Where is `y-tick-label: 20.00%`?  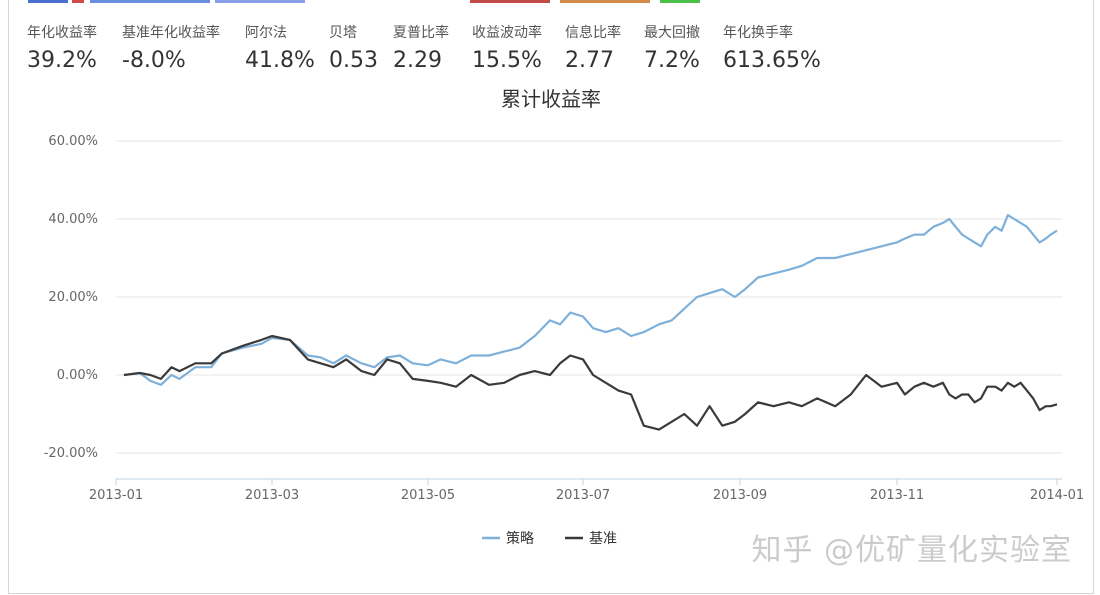 y-tick-label: 20.00% is located at coordinates (73, 297).